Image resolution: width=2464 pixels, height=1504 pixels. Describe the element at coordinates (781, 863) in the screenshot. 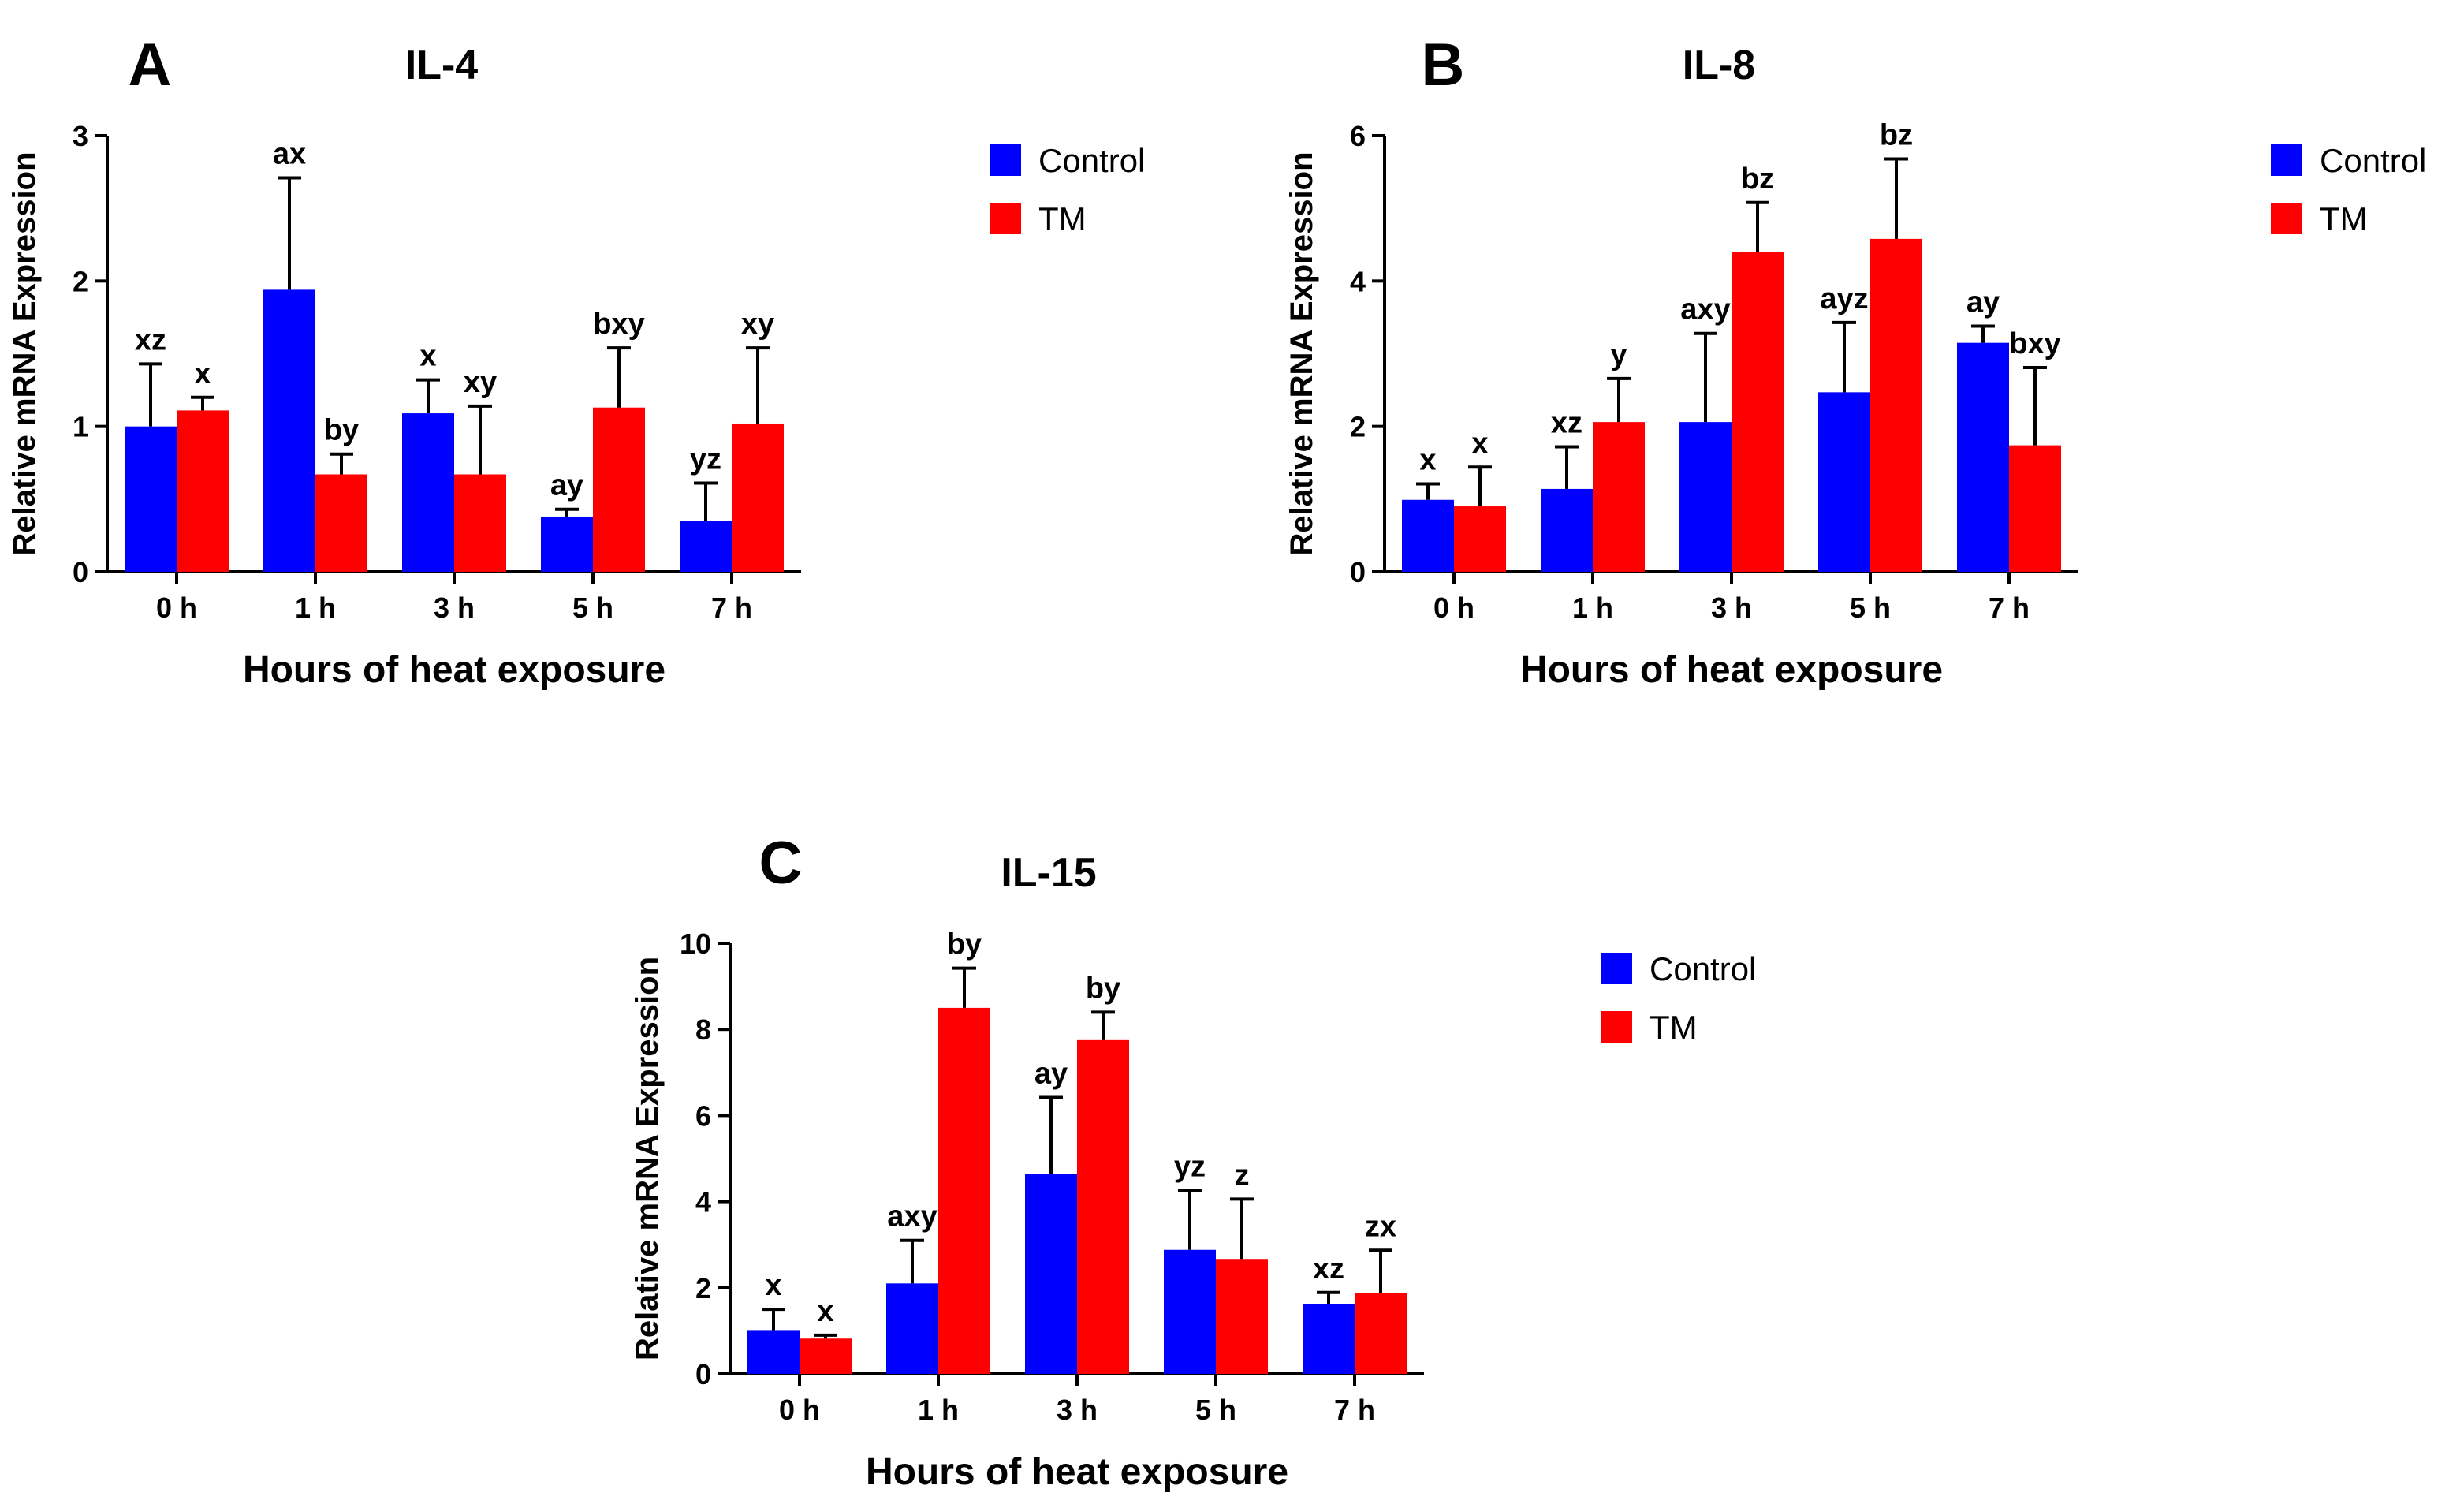

I see `panel-letter: C` at that location.